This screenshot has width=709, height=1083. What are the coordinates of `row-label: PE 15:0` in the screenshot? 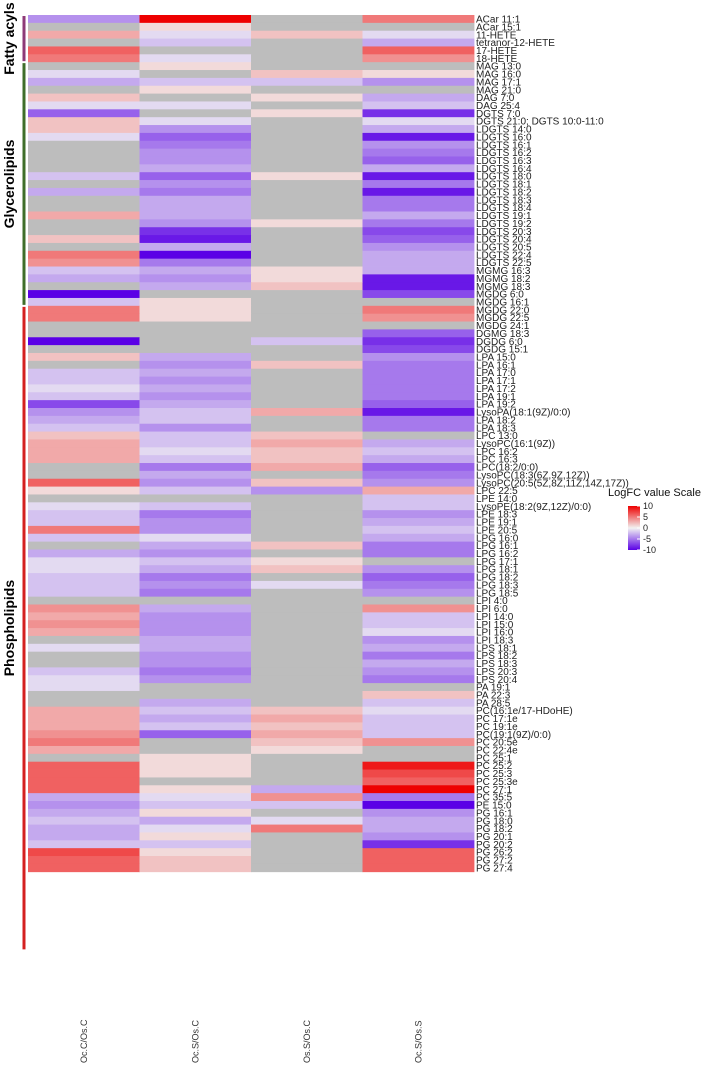 It's located at (494, 806).